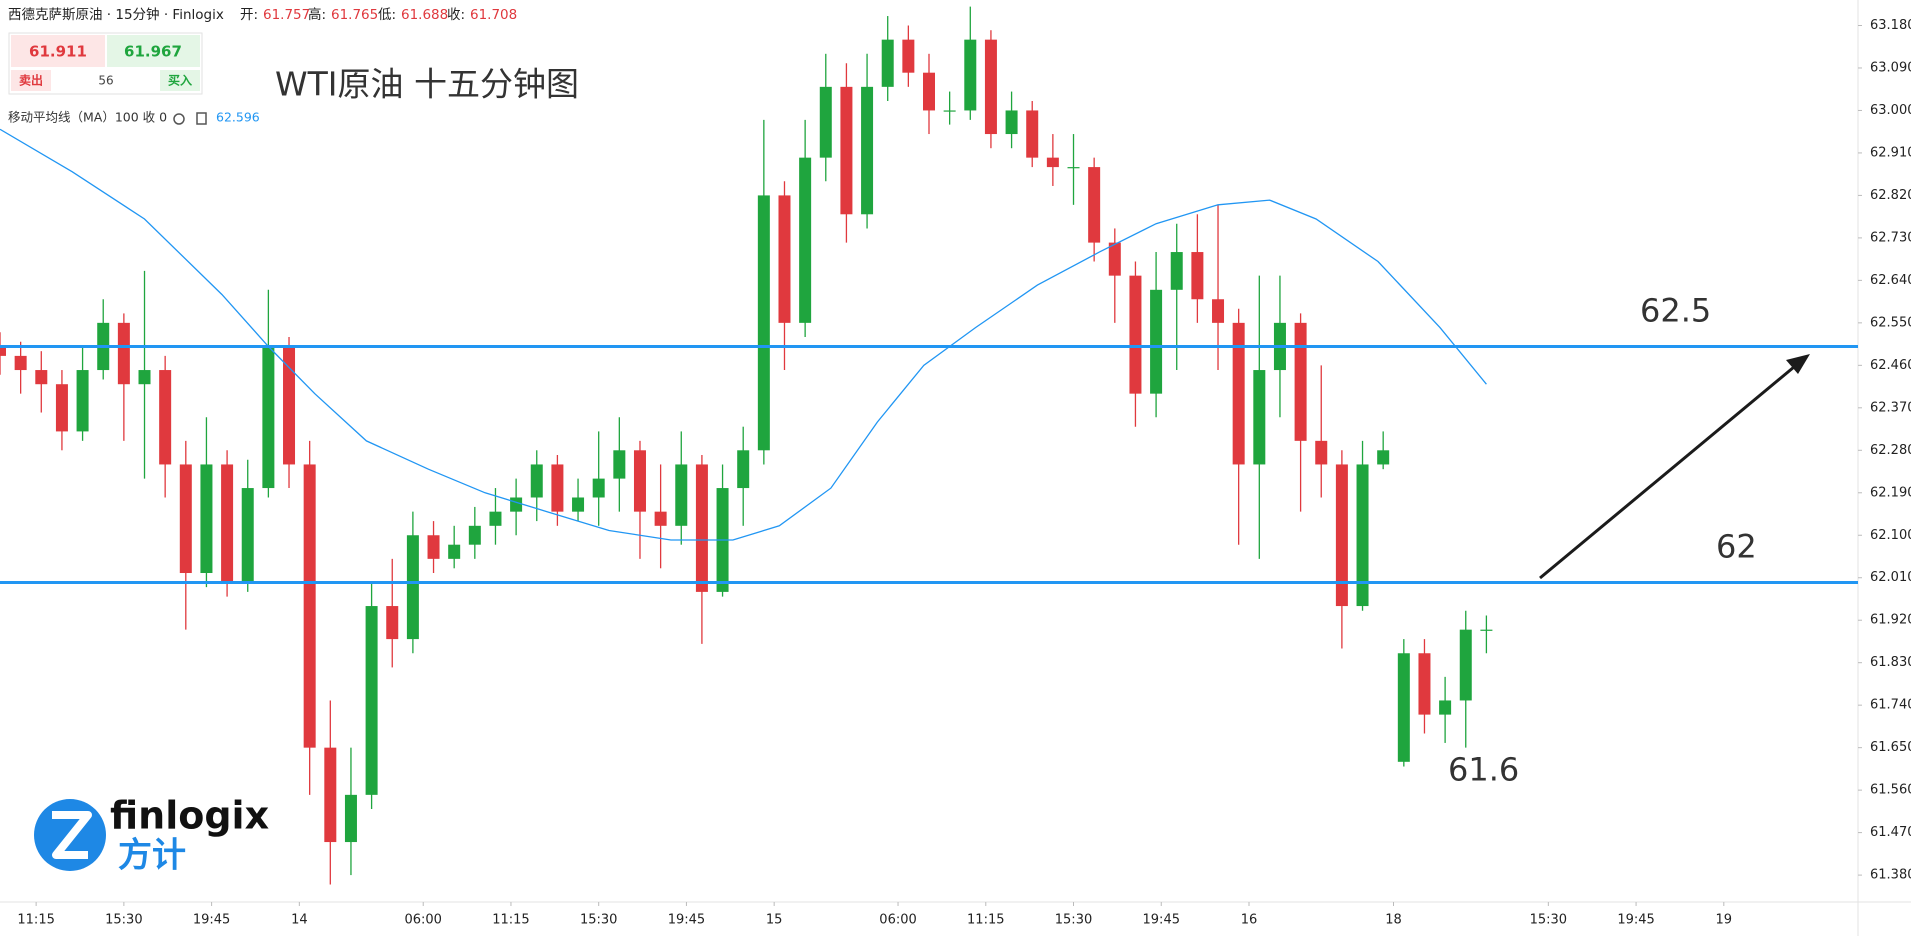  What do you see at coordinates (387, 15) in the screenshot?
I see `ohlc-label: 低:` at bounding box center [387, 15].